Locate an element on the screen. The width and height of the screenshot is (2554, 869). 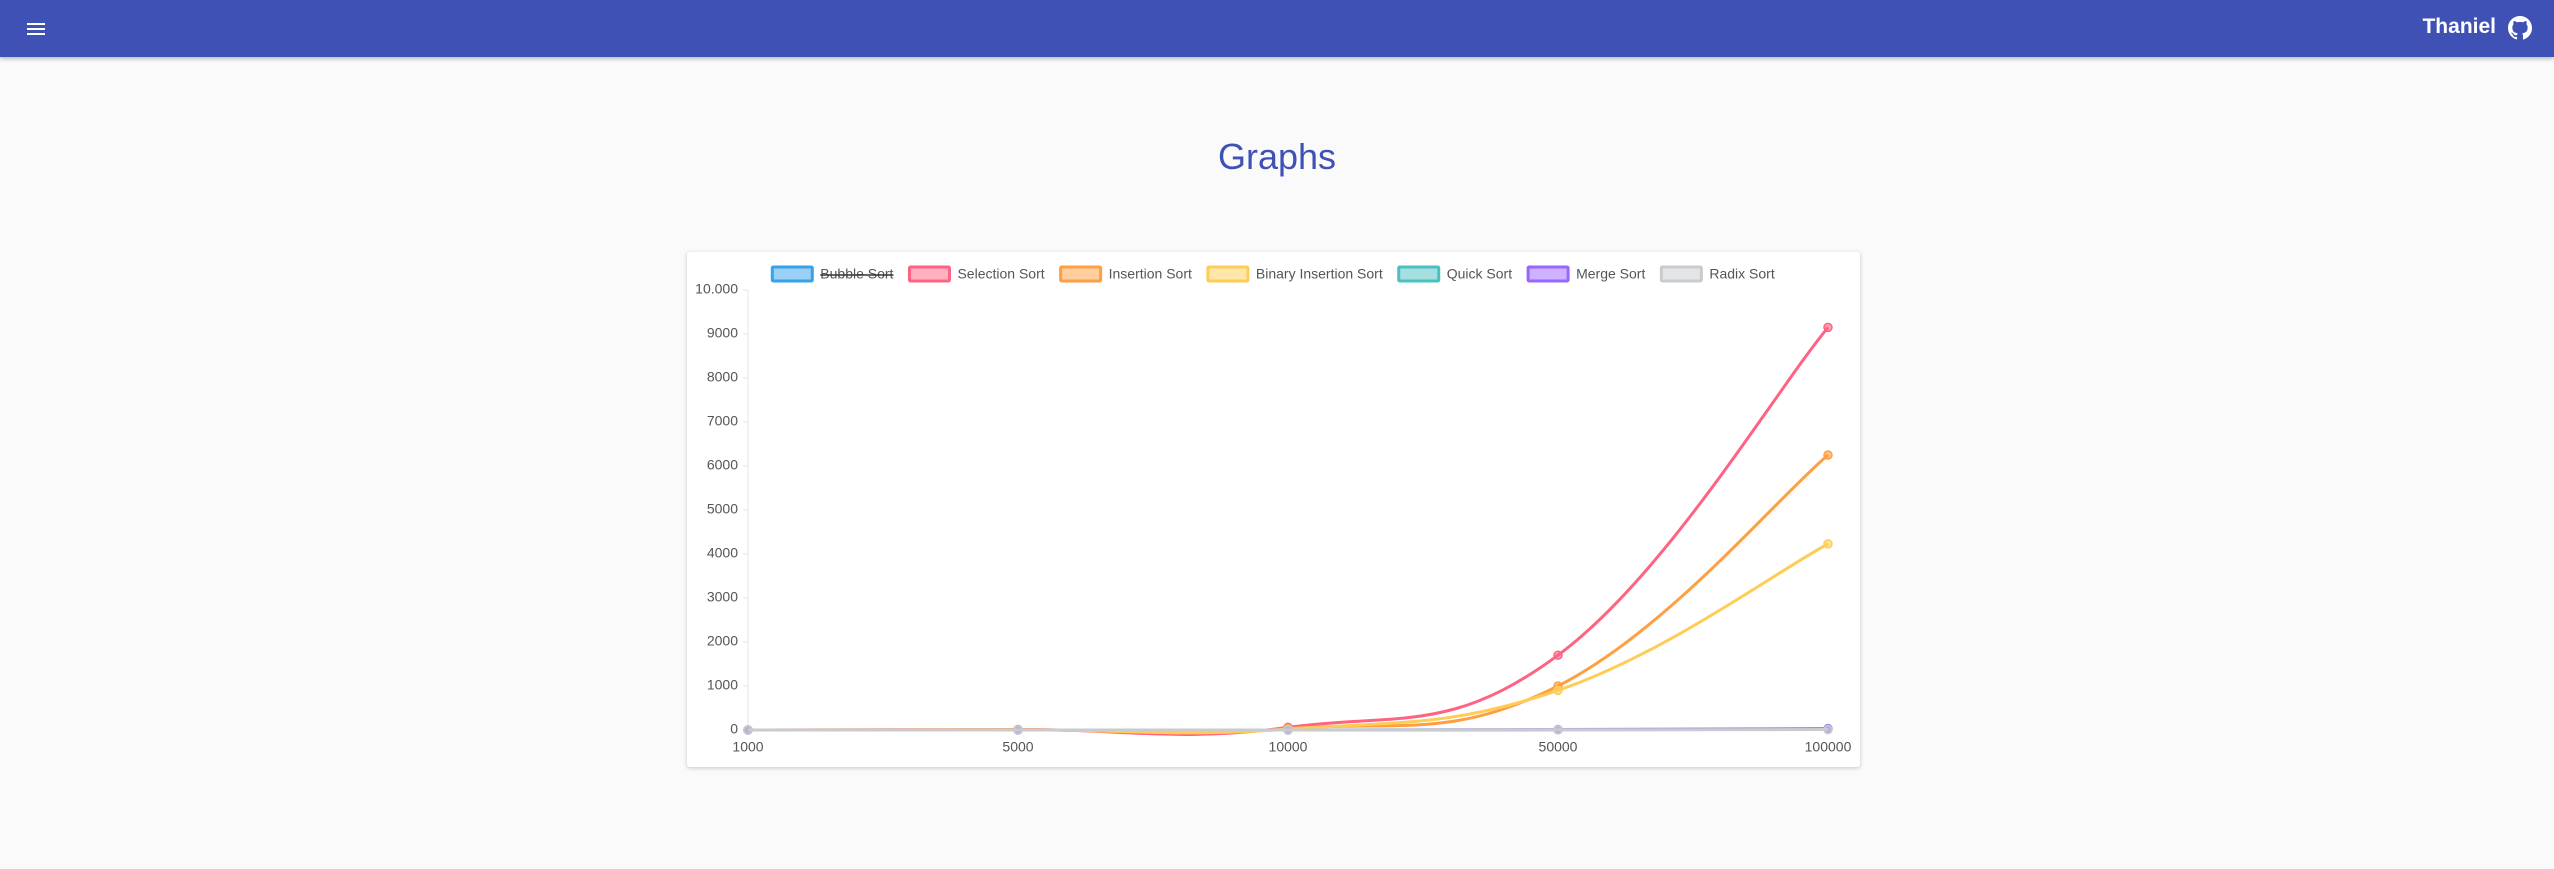
y-tick-label: 8000 is located at coordinates (722, 377).